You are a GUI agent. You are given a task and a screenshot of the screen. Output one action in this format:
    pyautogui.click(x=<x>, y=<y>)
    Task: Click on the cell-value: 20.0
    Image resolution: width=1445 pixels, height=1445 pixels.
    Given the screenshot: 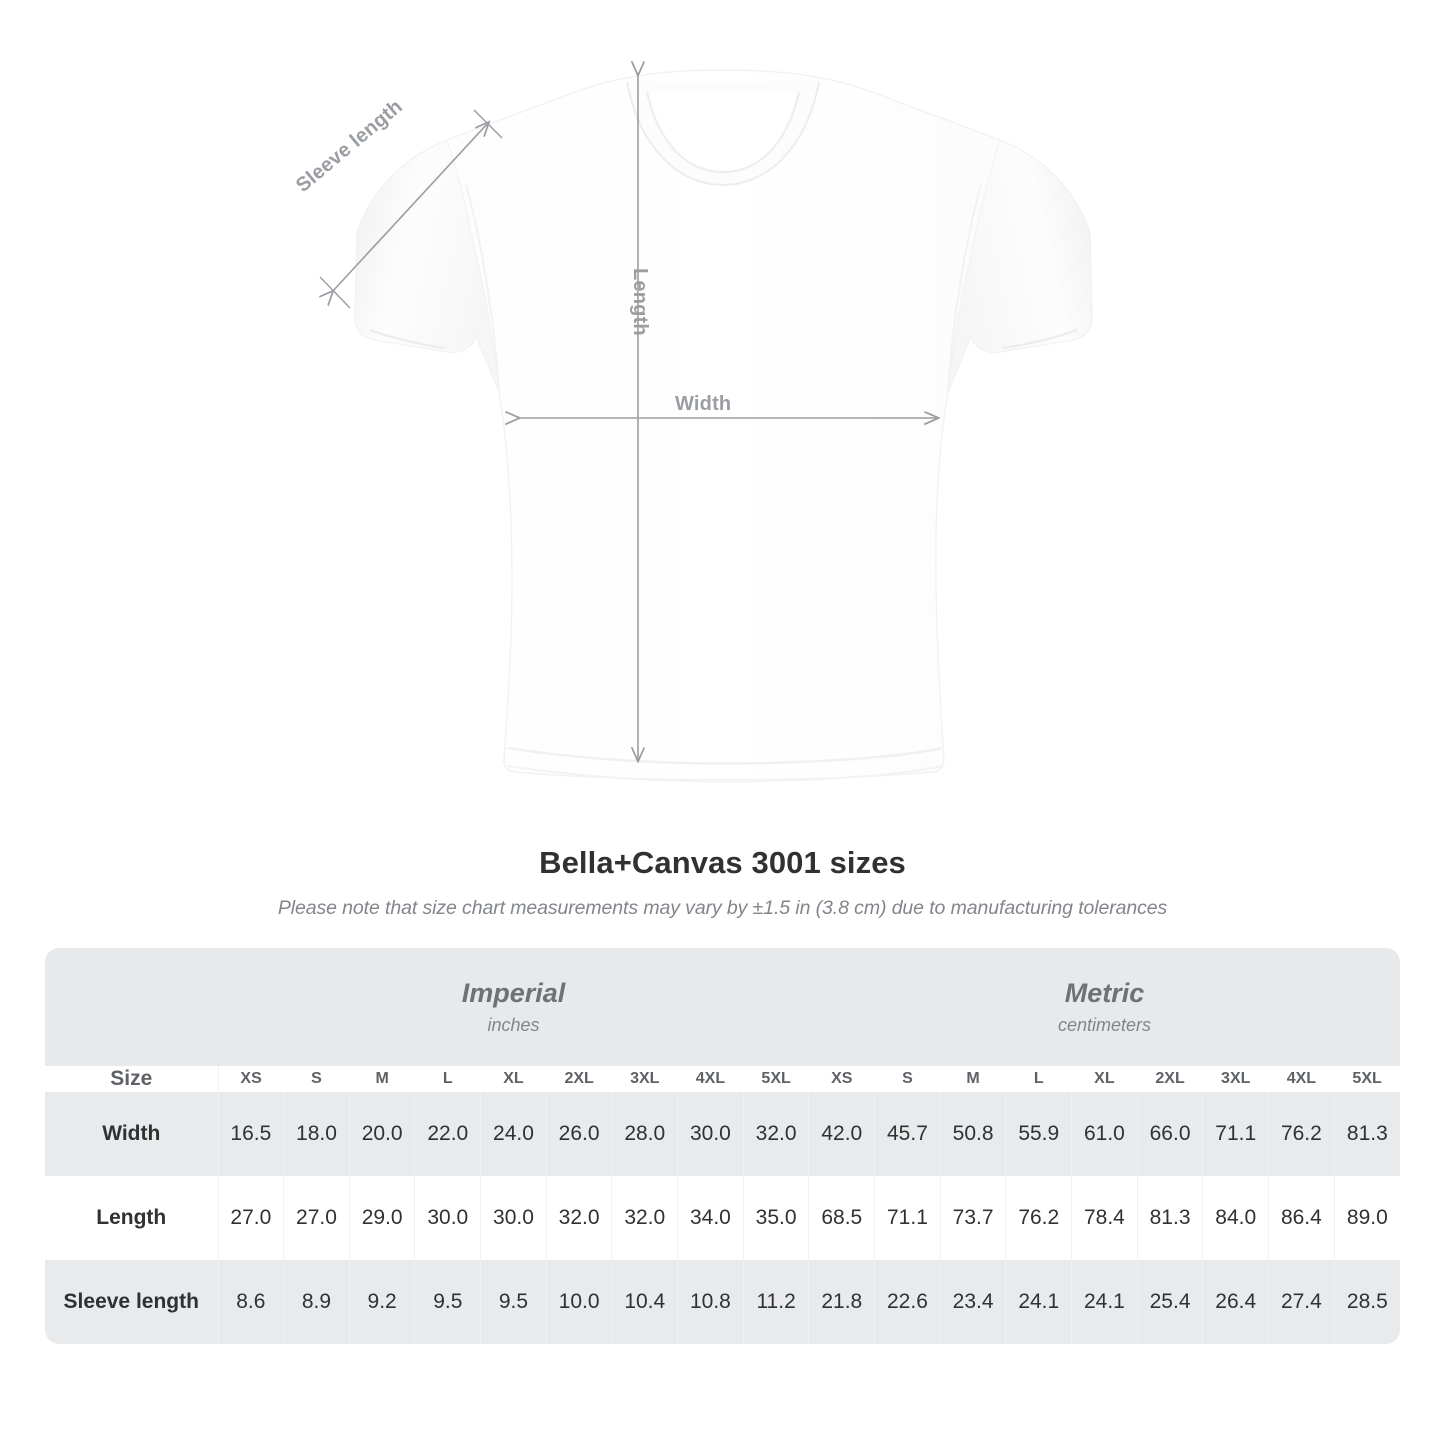 What is the action you would take?
    pyautogui.click(x=382, y=1134)
    